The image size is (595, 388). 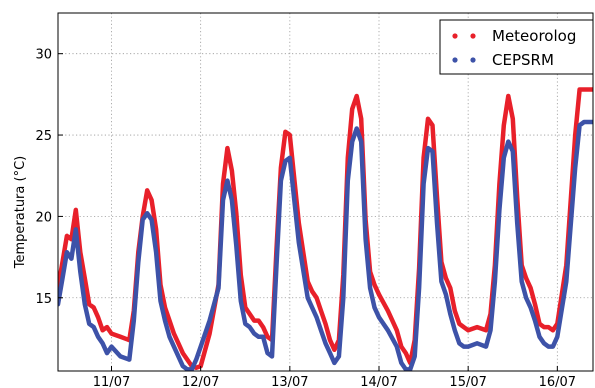 I want to click on legend-label: CEPSRM, so click(x=523, y=60).